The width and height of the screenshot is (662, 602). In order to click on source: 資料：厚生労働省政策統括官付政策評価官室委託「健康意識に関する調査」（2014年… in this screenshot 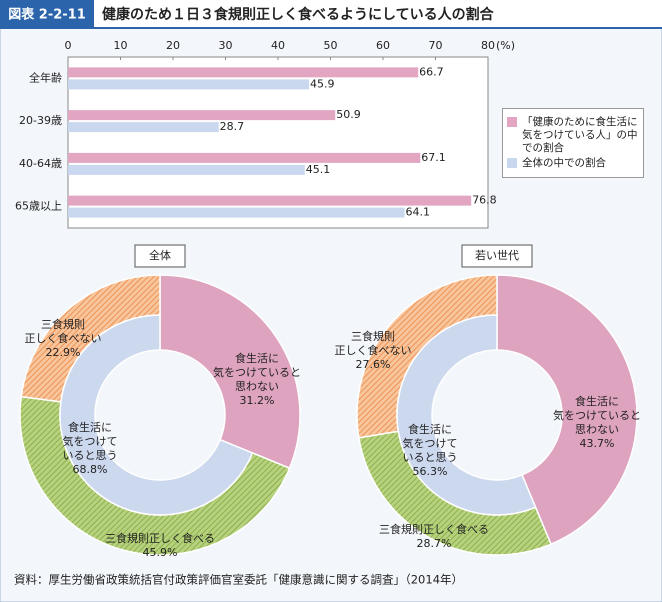, I will do `click(238, 580)`.